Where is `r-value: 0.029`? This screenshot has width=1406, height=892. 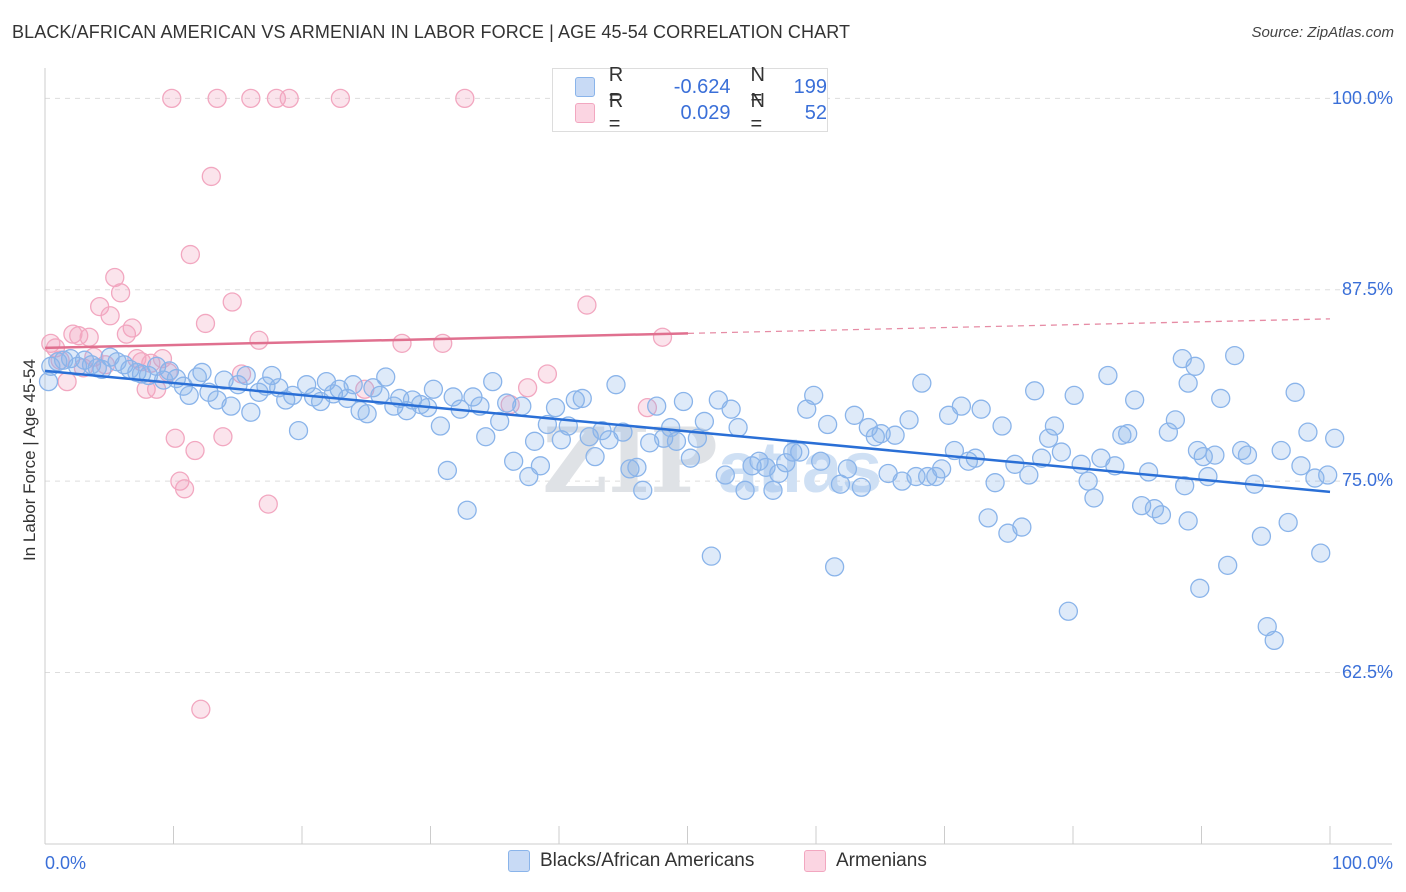
r-value: 0.029 is located at coordinates (705, 112).